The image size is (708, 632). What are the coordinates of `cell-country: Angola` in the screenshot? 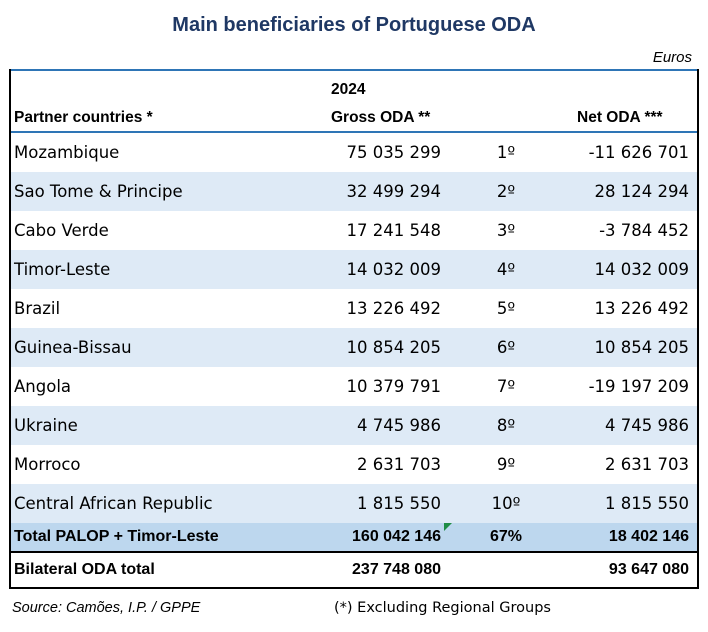 It's located at (43, 386).